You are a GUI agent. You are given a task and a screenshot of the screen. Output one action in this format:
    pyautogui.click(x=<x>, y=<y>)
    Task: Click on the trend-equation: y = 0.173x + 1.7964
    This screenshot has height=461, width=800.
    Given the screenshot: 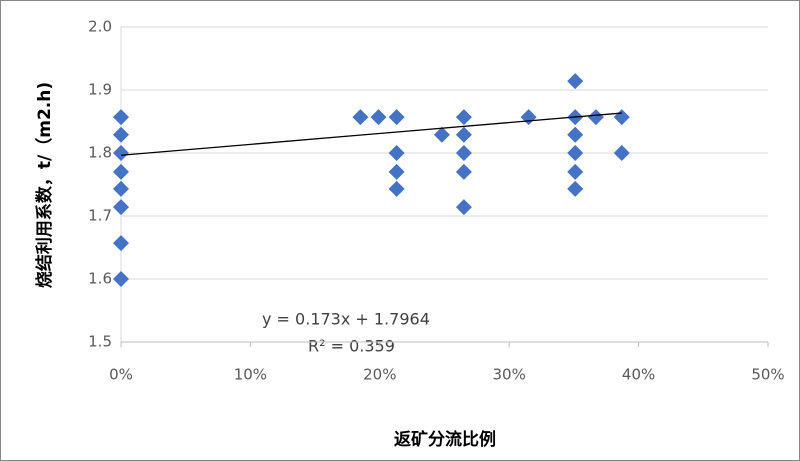 What is the action you would take?
    pyautogui.click(x=346, y=319)
    